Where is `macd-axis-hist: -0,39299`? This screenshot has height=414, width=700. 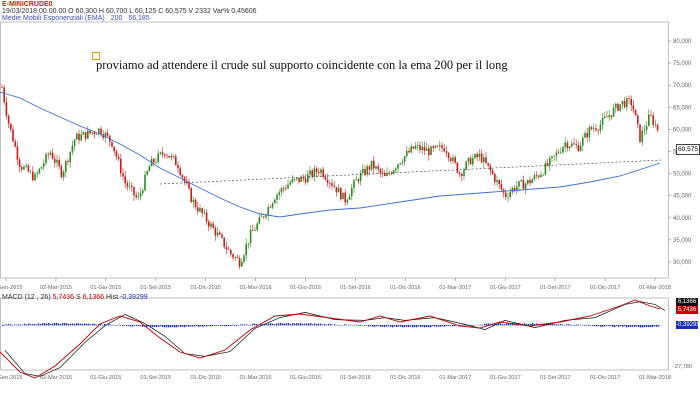 macd-axis-hist: -0,39299 is located at coordinates (688, 325).